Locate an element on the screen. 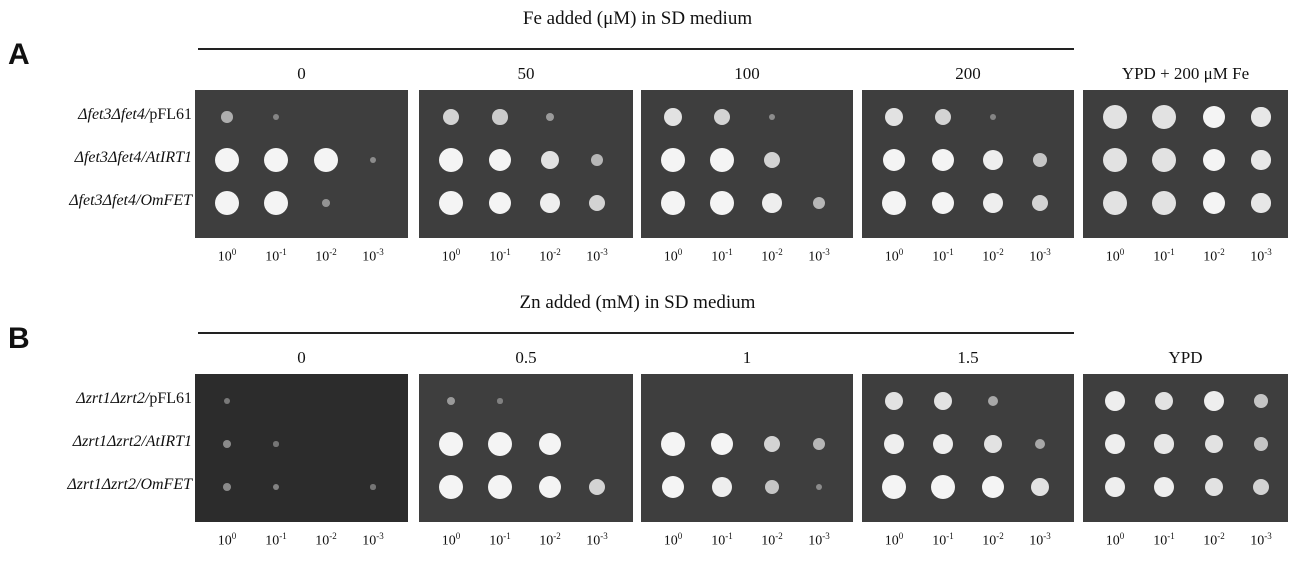 The image size is (1294, 564). strain-label: Δzrt1Δzrt2/AtIRT1 is located at coordinates (96, 442).